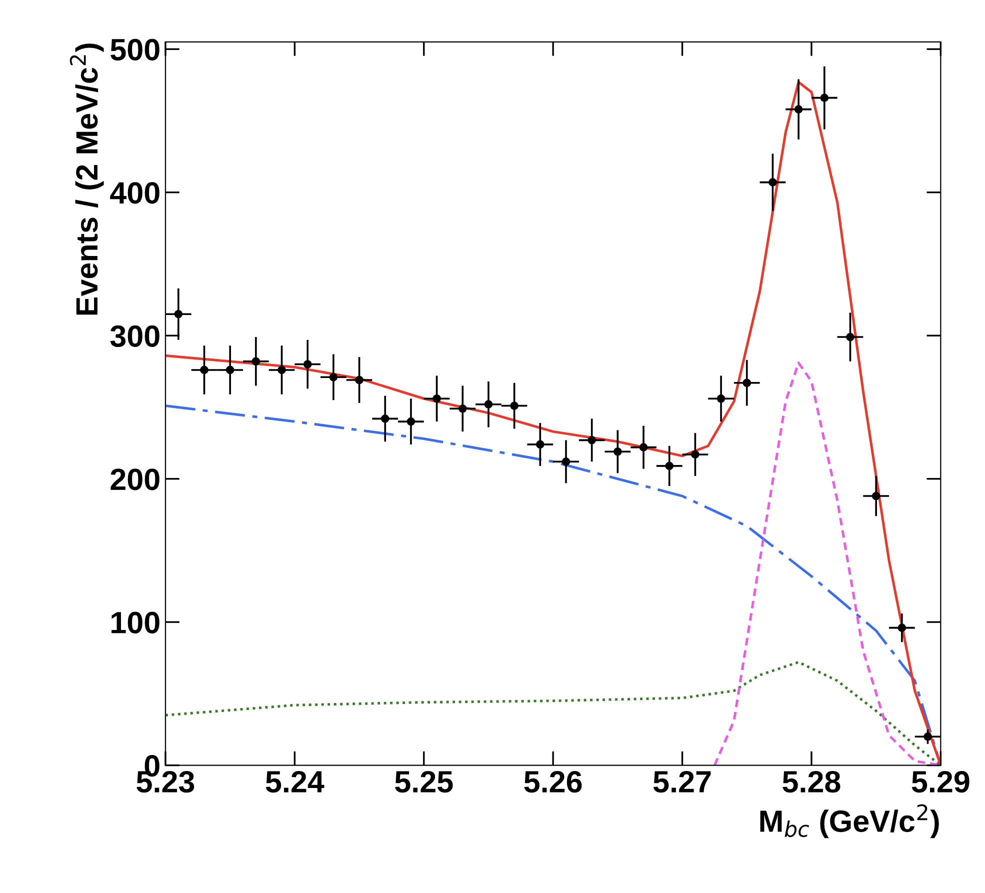 The height and width of the screenshot is (893, 985). What do you see at coordinates (849, 821) in the screenshot?
I see `x-axis-title: M$_{bc}$ (GeV/c$^{2}$)` at bounding box center [849, 821].